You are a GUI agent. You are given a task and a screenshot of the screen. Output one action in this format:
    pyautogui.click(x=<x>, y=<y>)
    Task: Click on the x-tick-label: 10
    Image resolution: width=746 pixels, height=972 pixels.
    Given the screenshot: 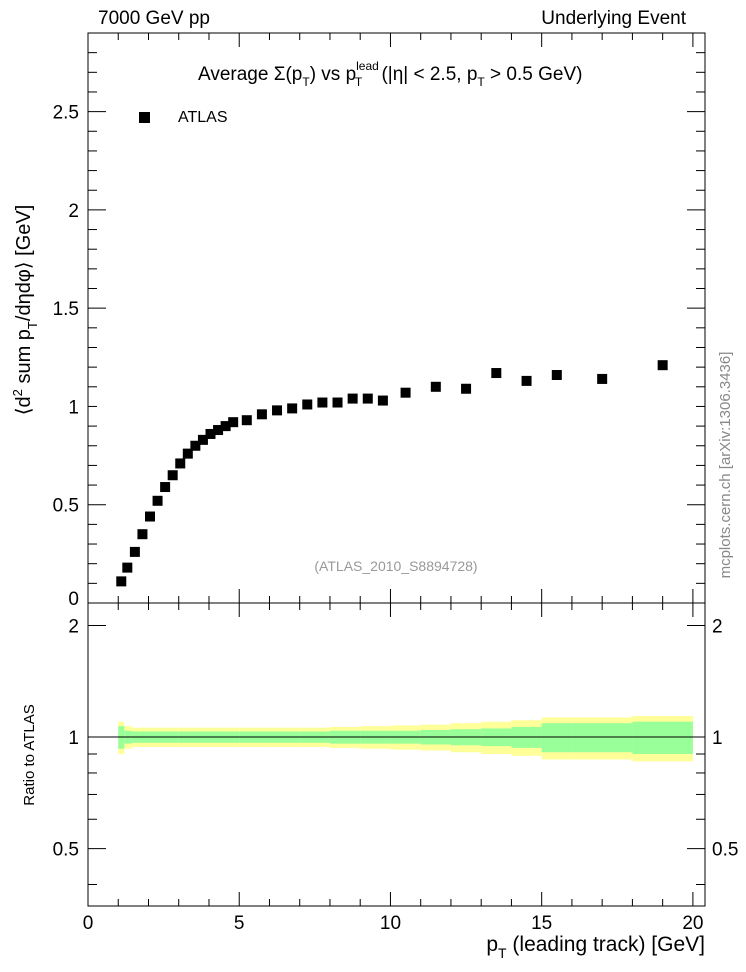 What is the action you would take?
    pyautogui.click(x=390, y=923)
    